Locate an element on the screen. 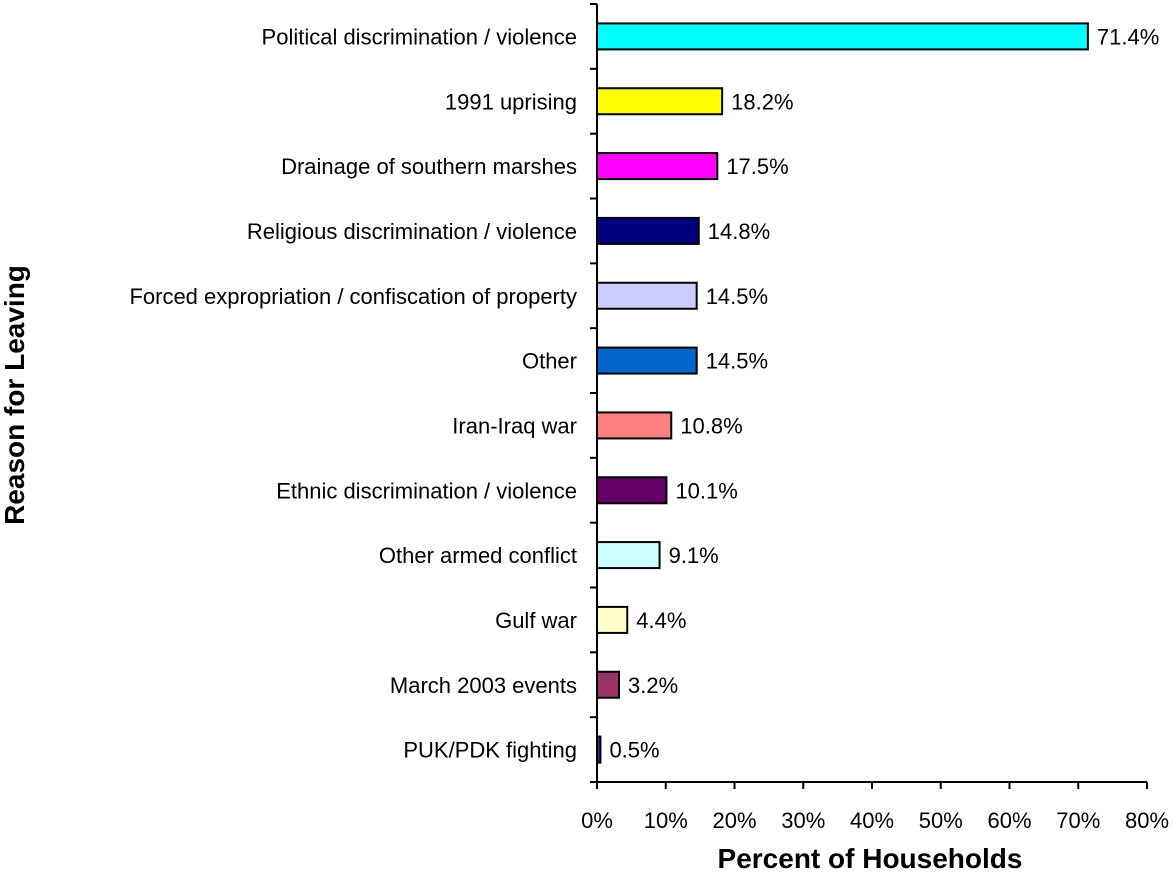 Image resolution: width=1174 pixels, height=891 pixels. x-tick-label: 70% is located at coordinates (1078, 820).